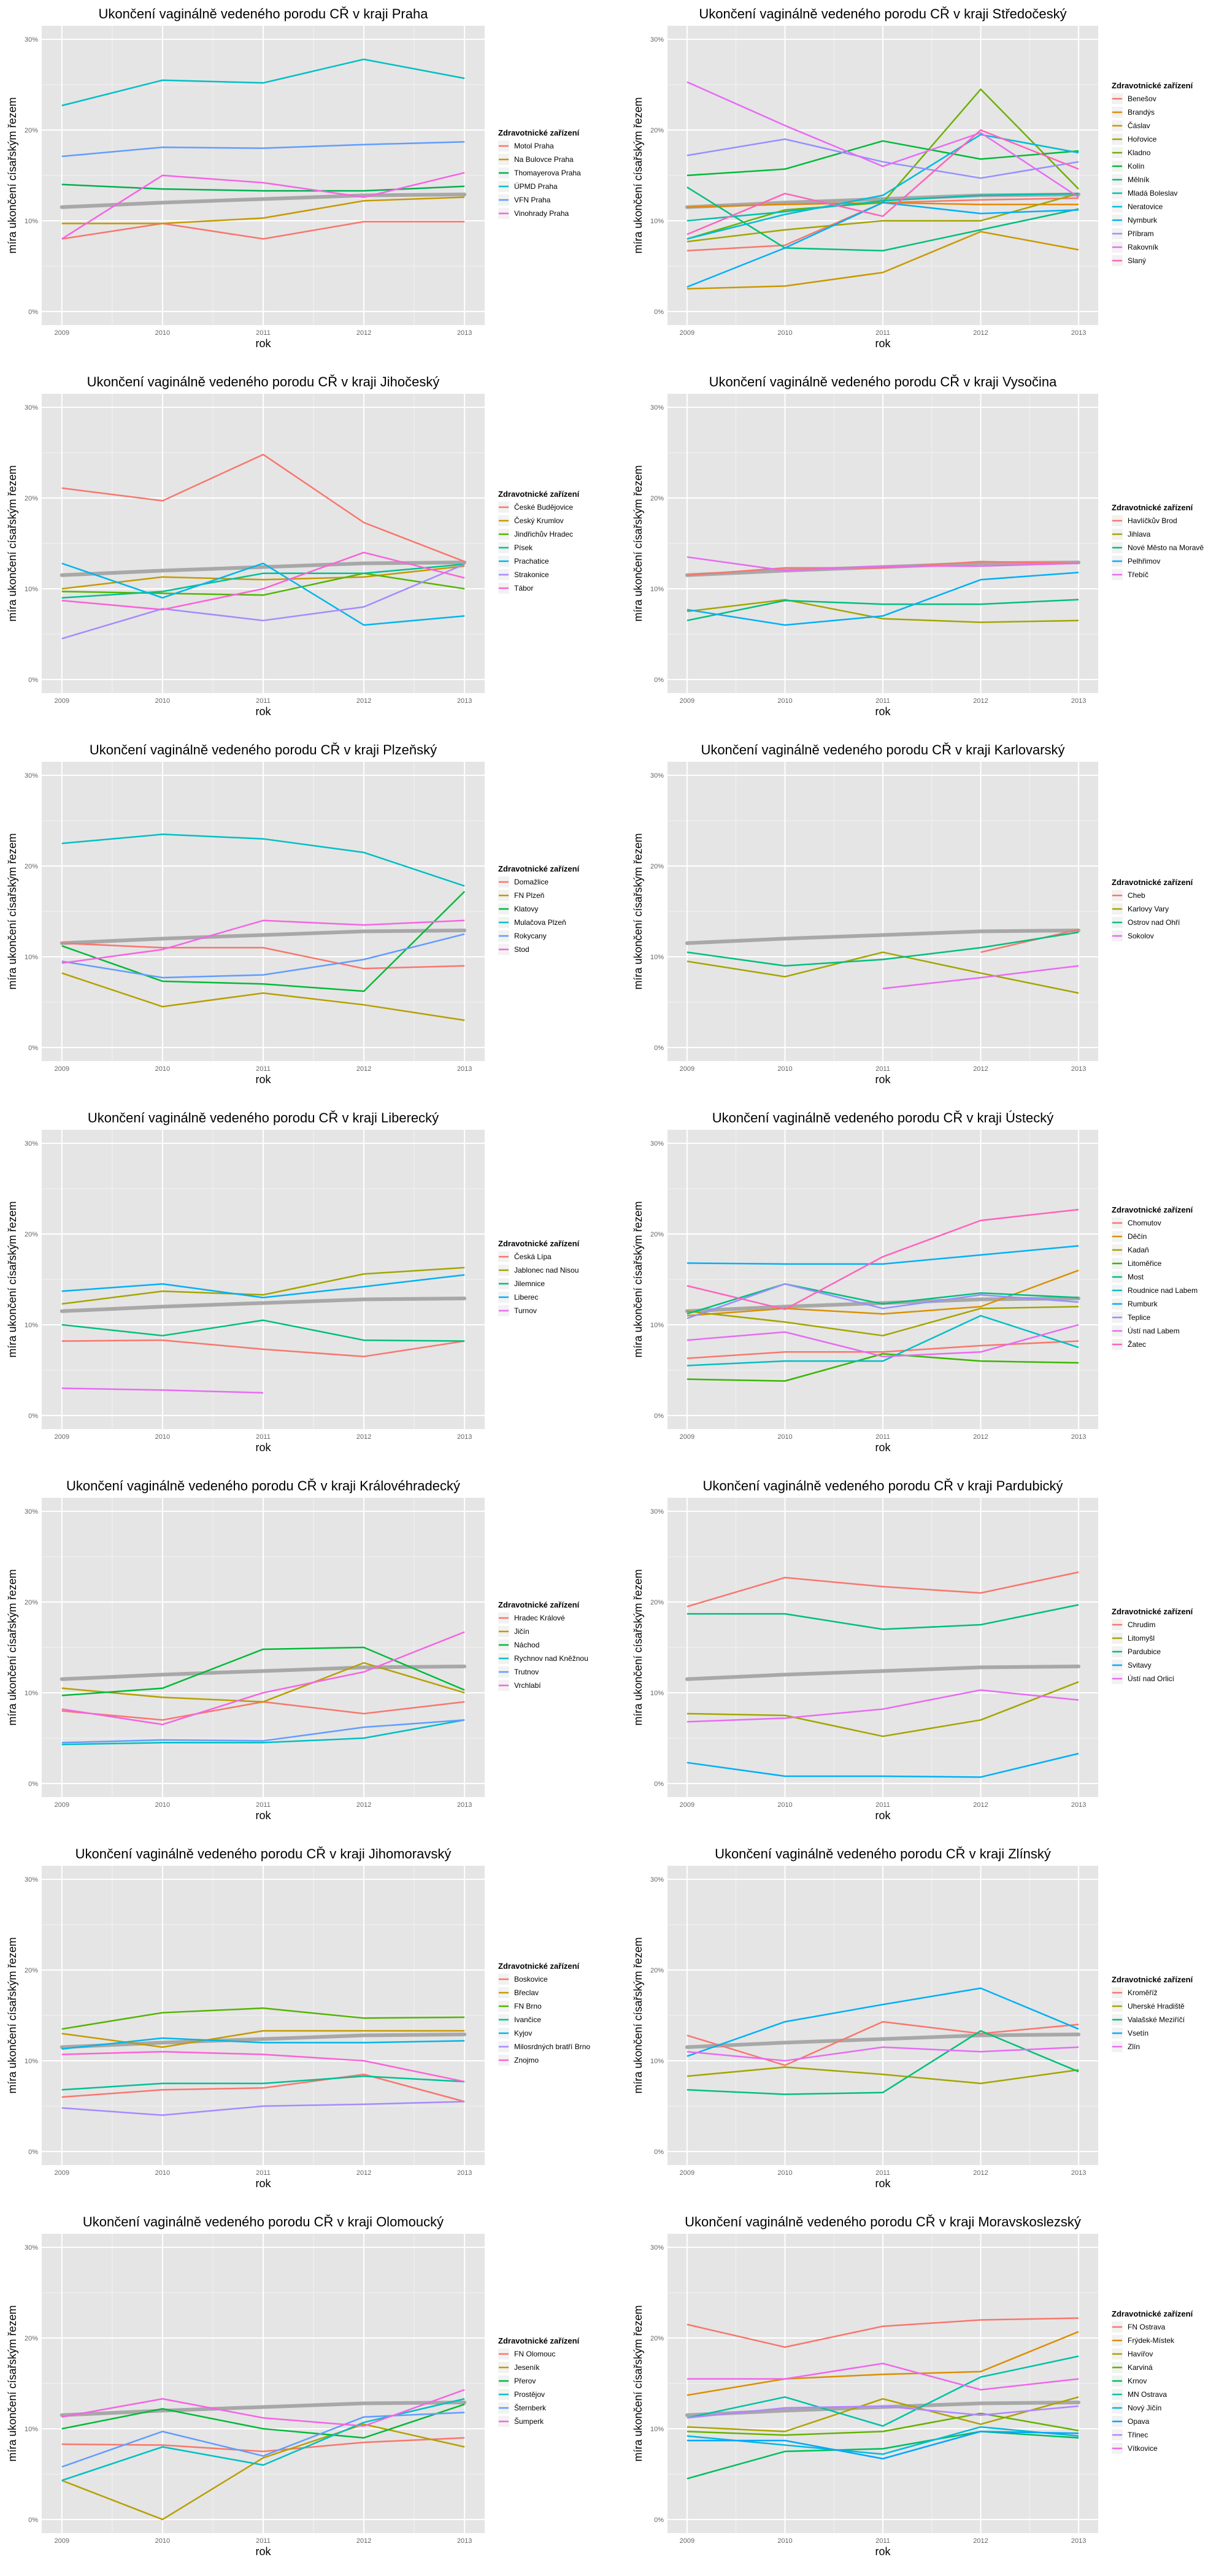 This screenshot has width=1227, height=2576. What do you see at coordinates (1143, 1304) in the screenshot?
I see `legend-label: Rumburk` at bounding box center [1143, 1304].